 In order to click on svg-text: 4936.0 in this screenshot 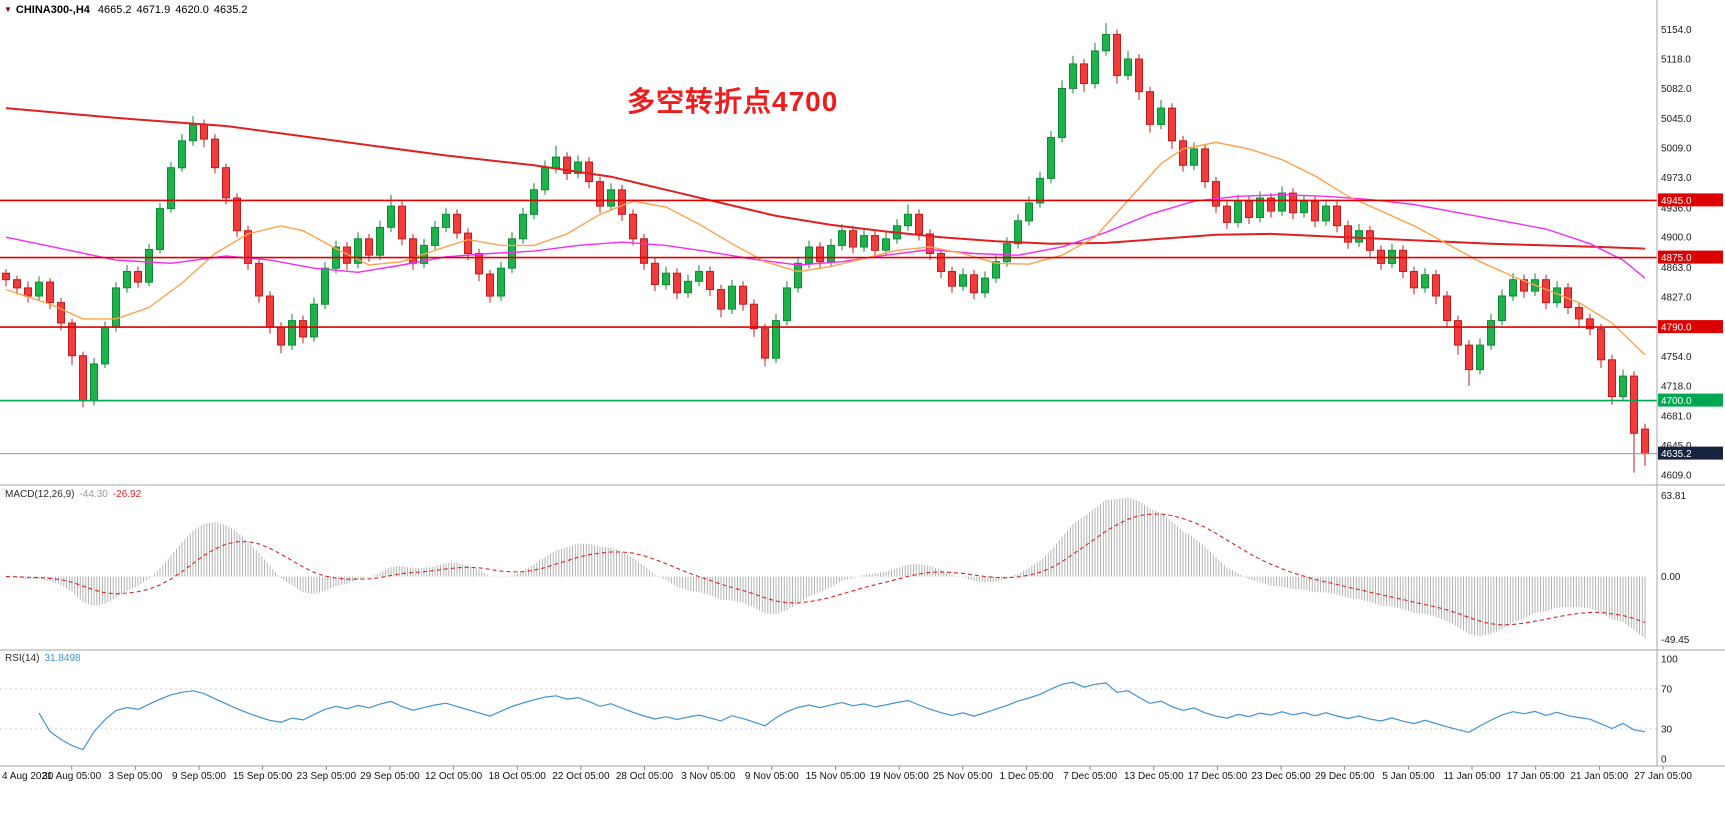, I will do `click(1676, 208)`.